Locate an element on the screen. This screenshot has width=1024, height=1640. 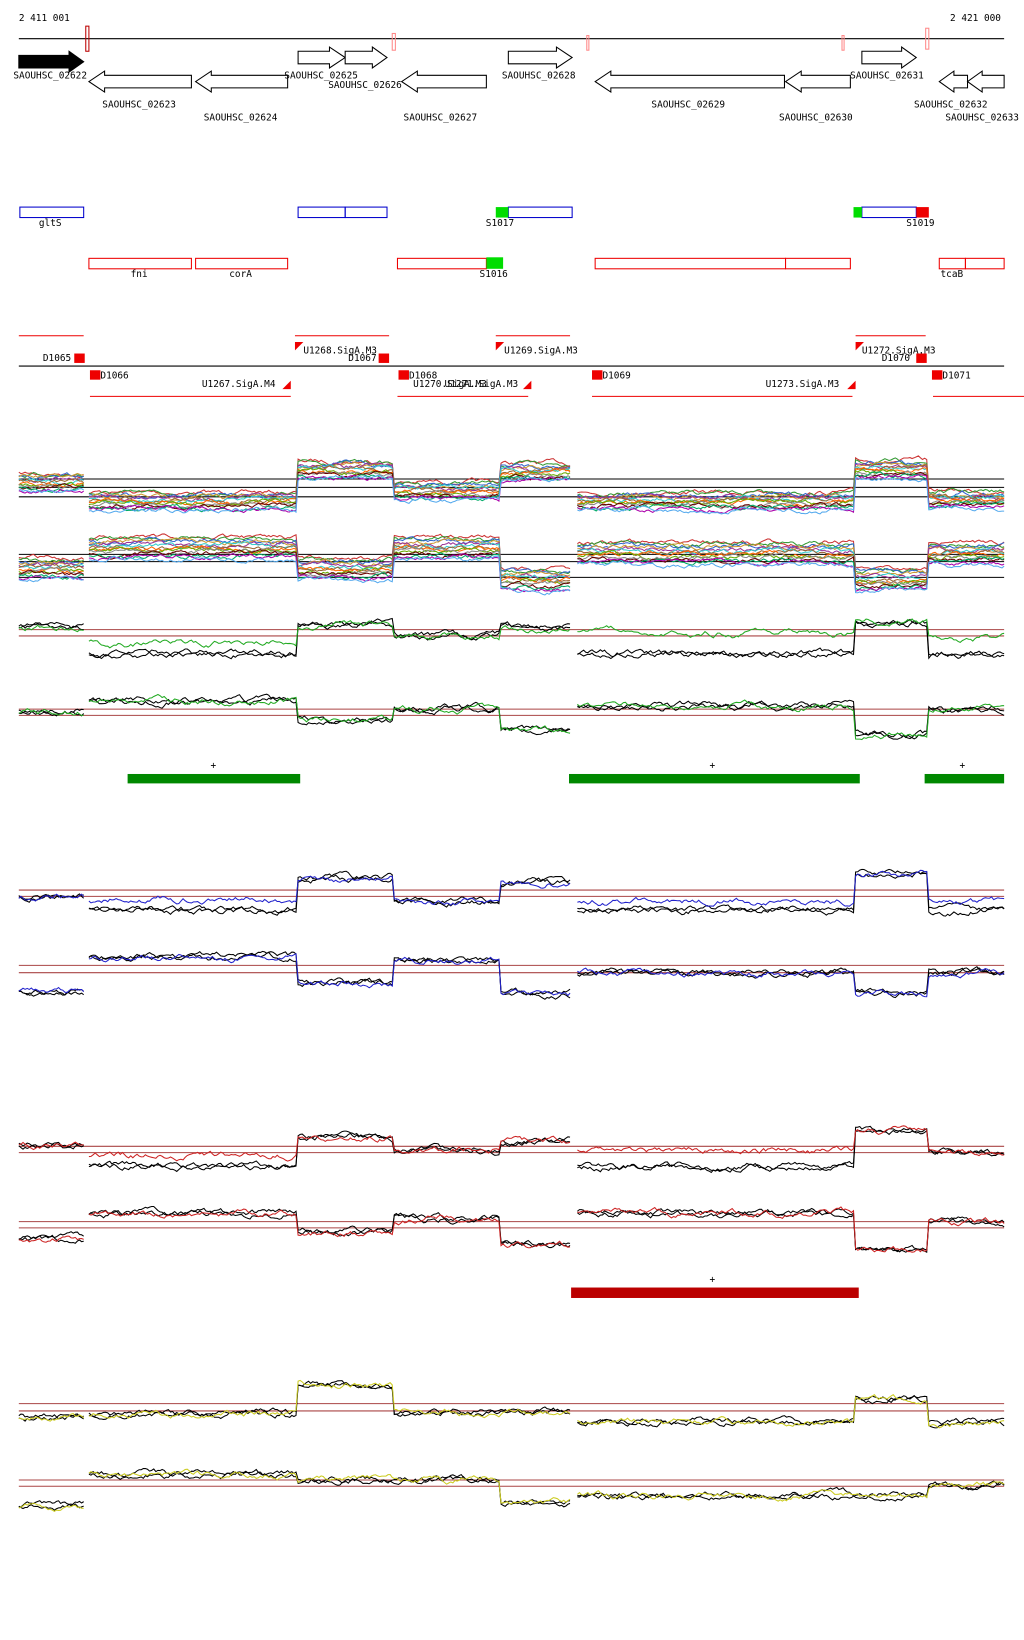
segment-label: D1066 is located at coordinates (114, 376).